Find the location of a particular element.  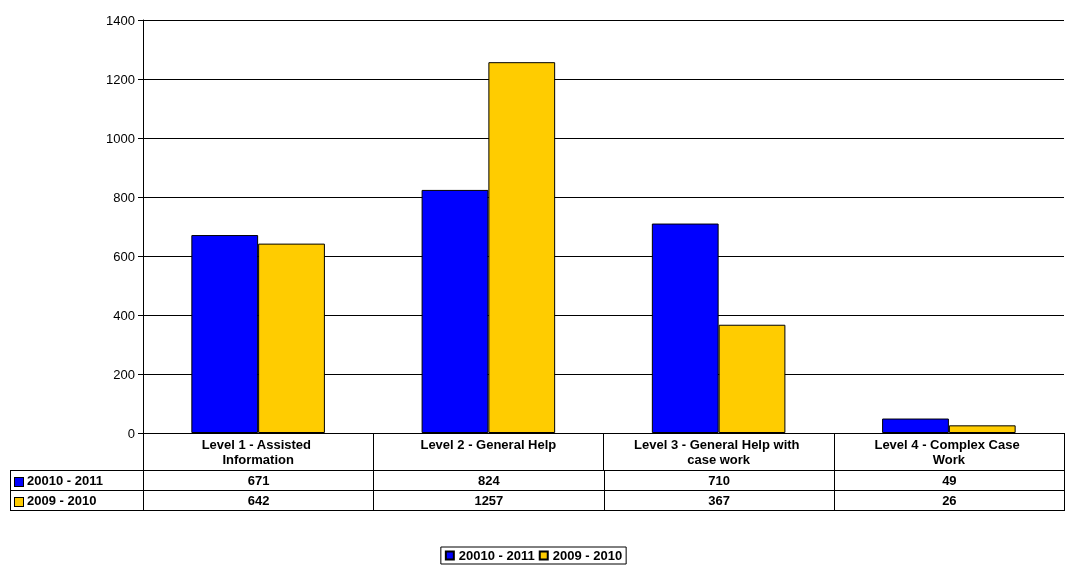

legend-label: 20010 - 2011 is located at coordinates (77, 480).